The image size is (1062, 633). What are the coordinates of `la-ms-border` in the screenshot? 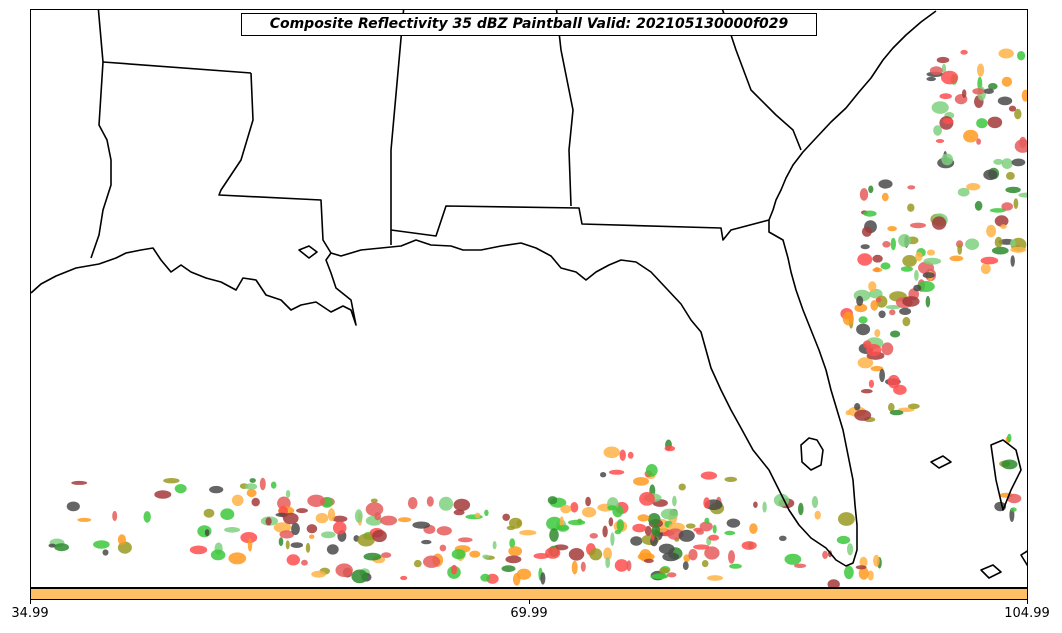 It's located at (101, 134).